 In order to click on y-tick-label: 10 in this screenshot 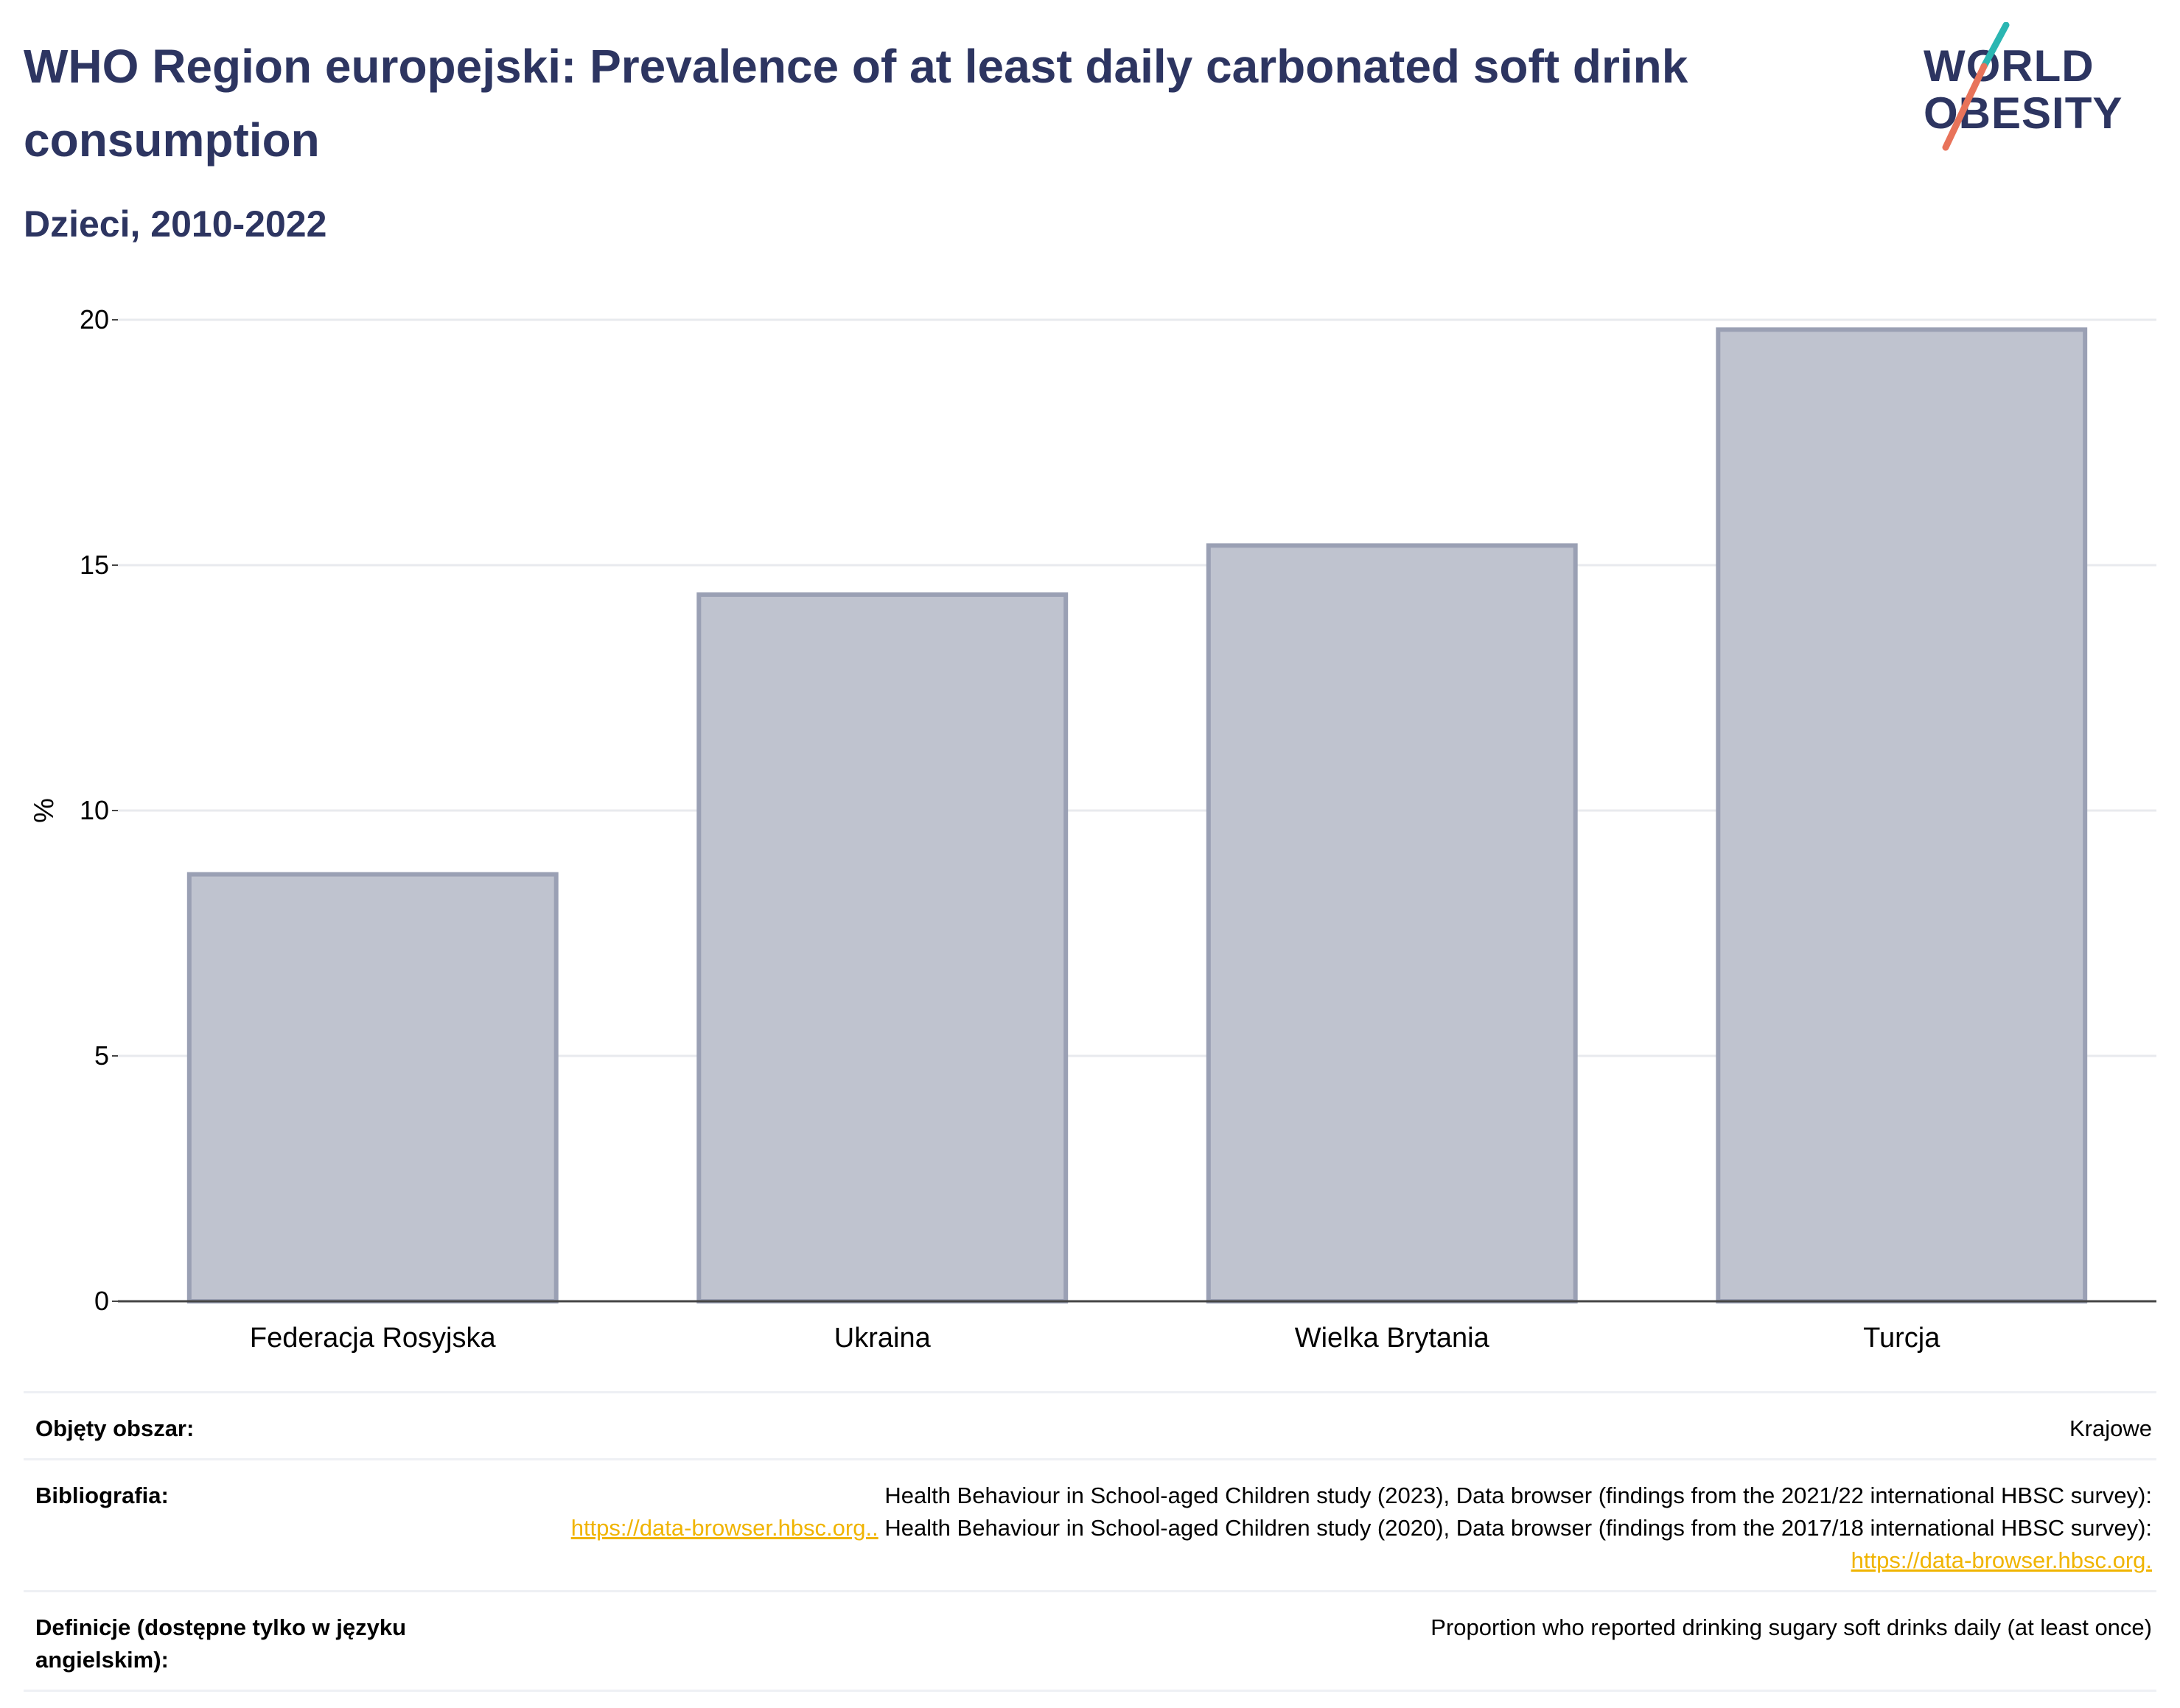, I will do `click(95, 810)`.